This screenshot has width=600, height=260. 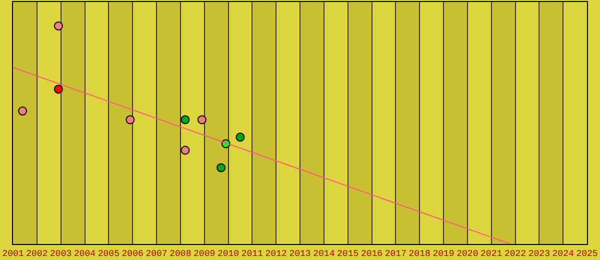 I want to click on x-tick-label: 2022, so click(x=515, y=253).